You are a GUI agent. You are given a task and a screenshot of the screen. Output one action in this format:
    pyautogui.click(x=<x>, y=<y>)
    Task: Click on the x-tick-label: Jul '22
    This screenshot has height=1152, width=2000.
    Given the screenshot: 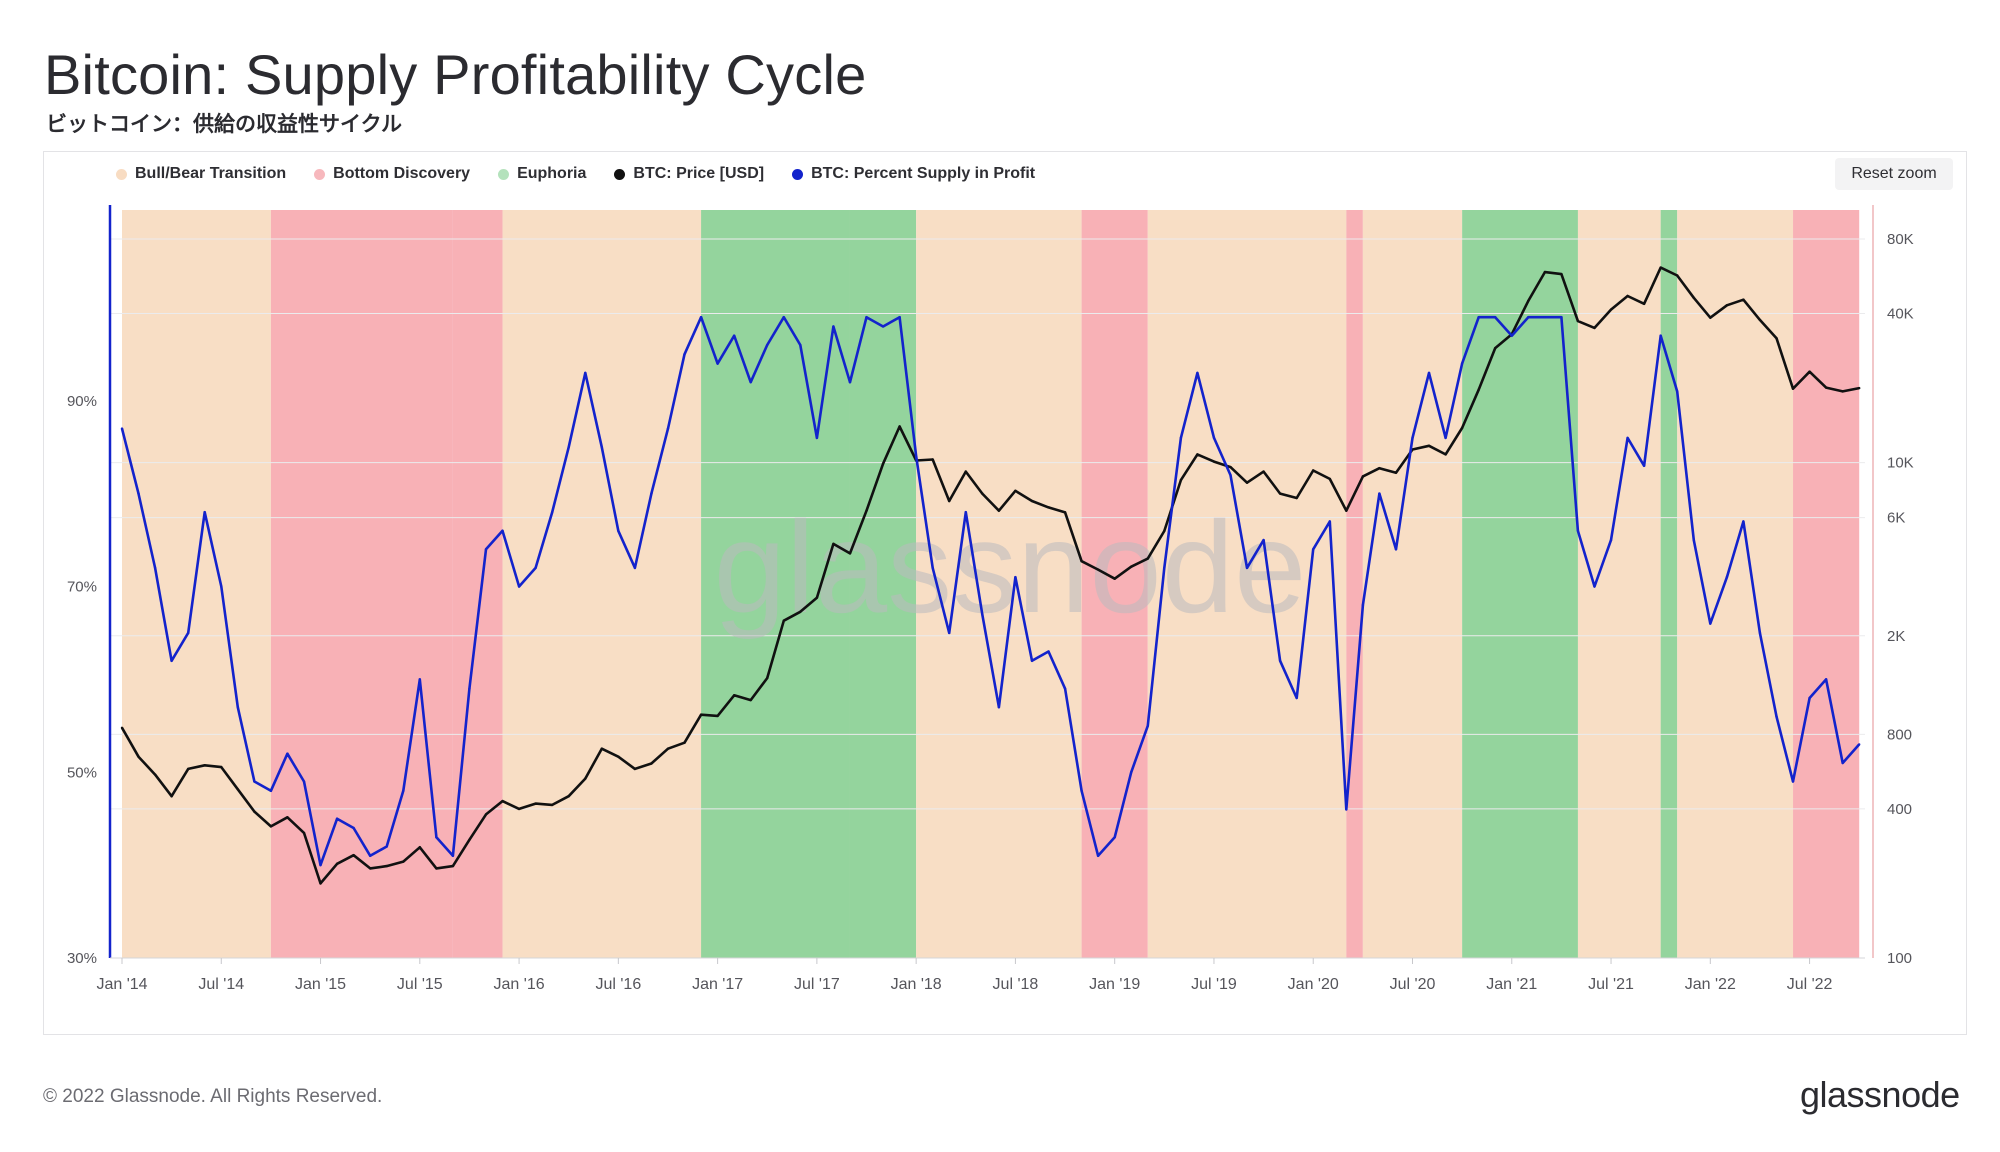 What is the action you would take?
    pyautogui.click(x=1810, y=984)
    